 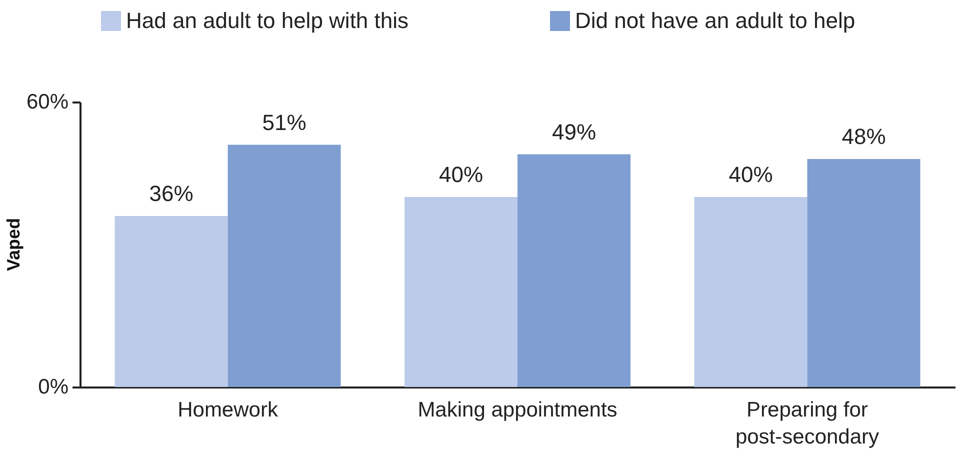 I want to click on x-tick-label: Making appointments, so click(x=518, y=410).